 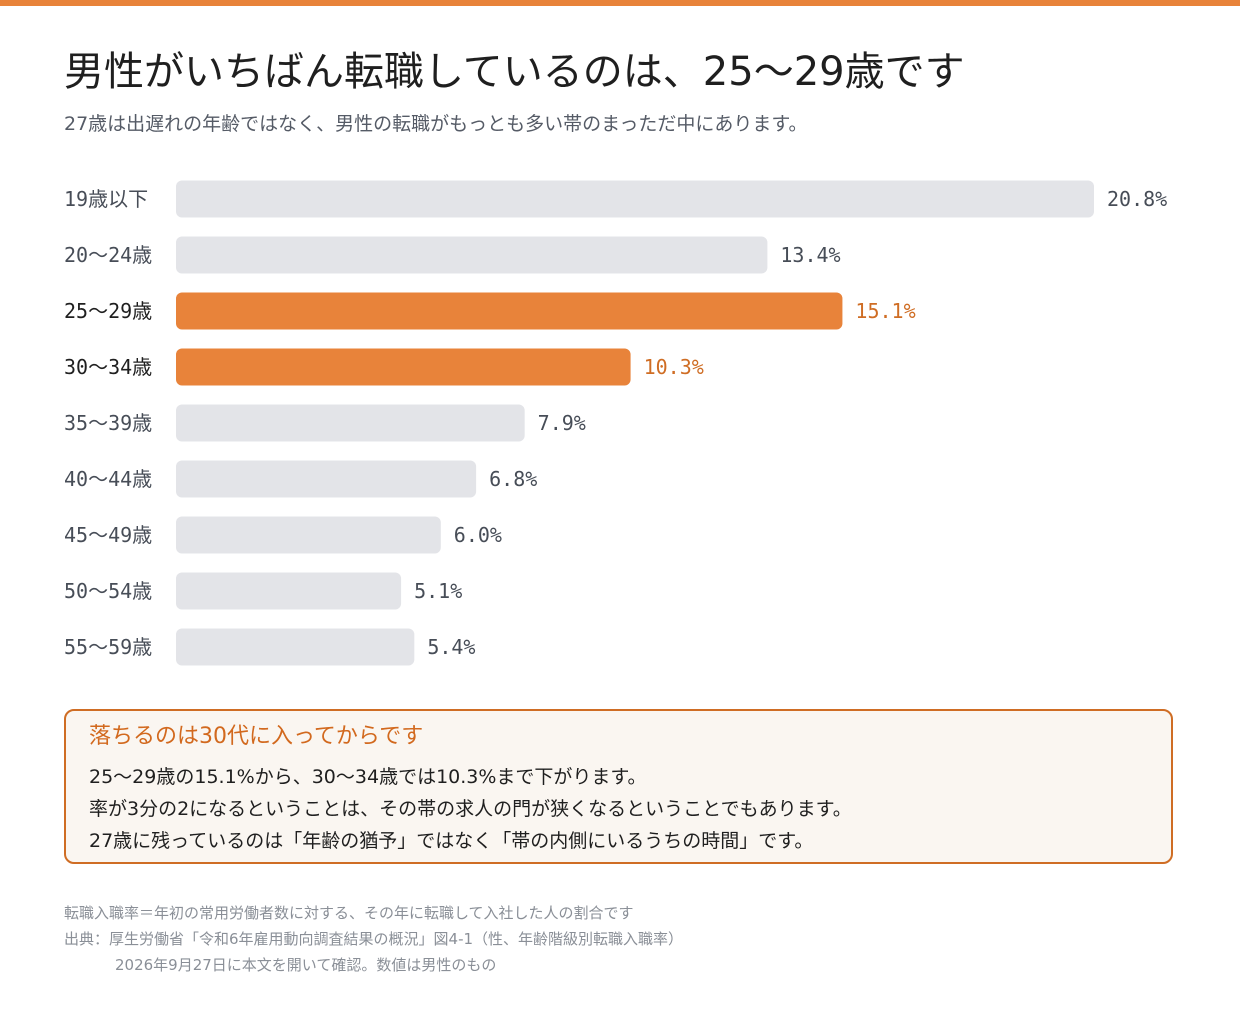 What do you see at coordinates (885, 311) in the screenshot?
I see `value-label: 15.1%` at bounding box center [885, 311].